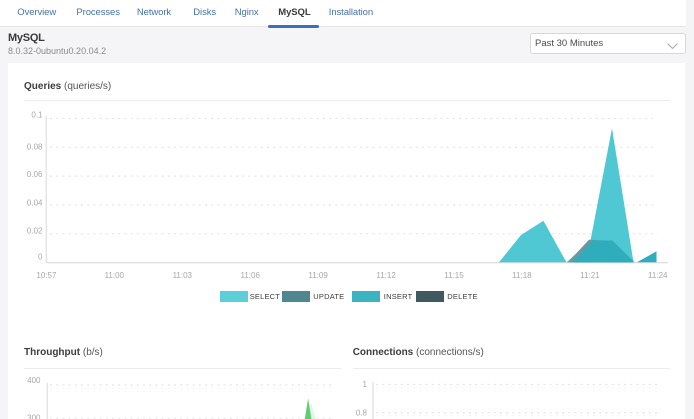 This screenshot has height=419, width=694. I want to click on svg-text: 0.08, so click(35, 147).